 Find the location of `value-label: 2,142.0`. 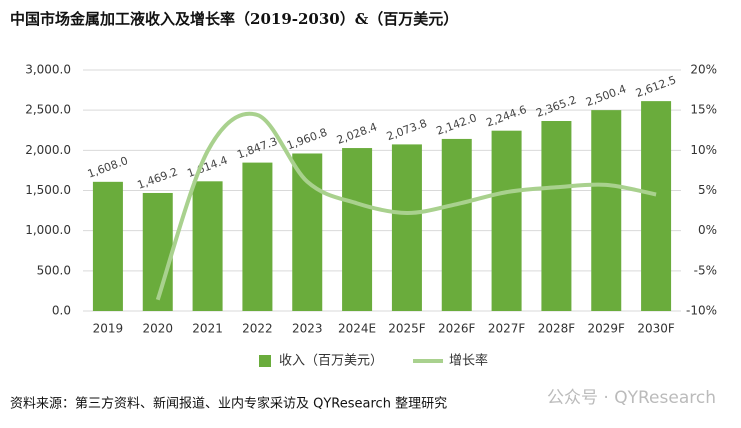

value-label: 2,142.0 is located at coordinates (457, 124).